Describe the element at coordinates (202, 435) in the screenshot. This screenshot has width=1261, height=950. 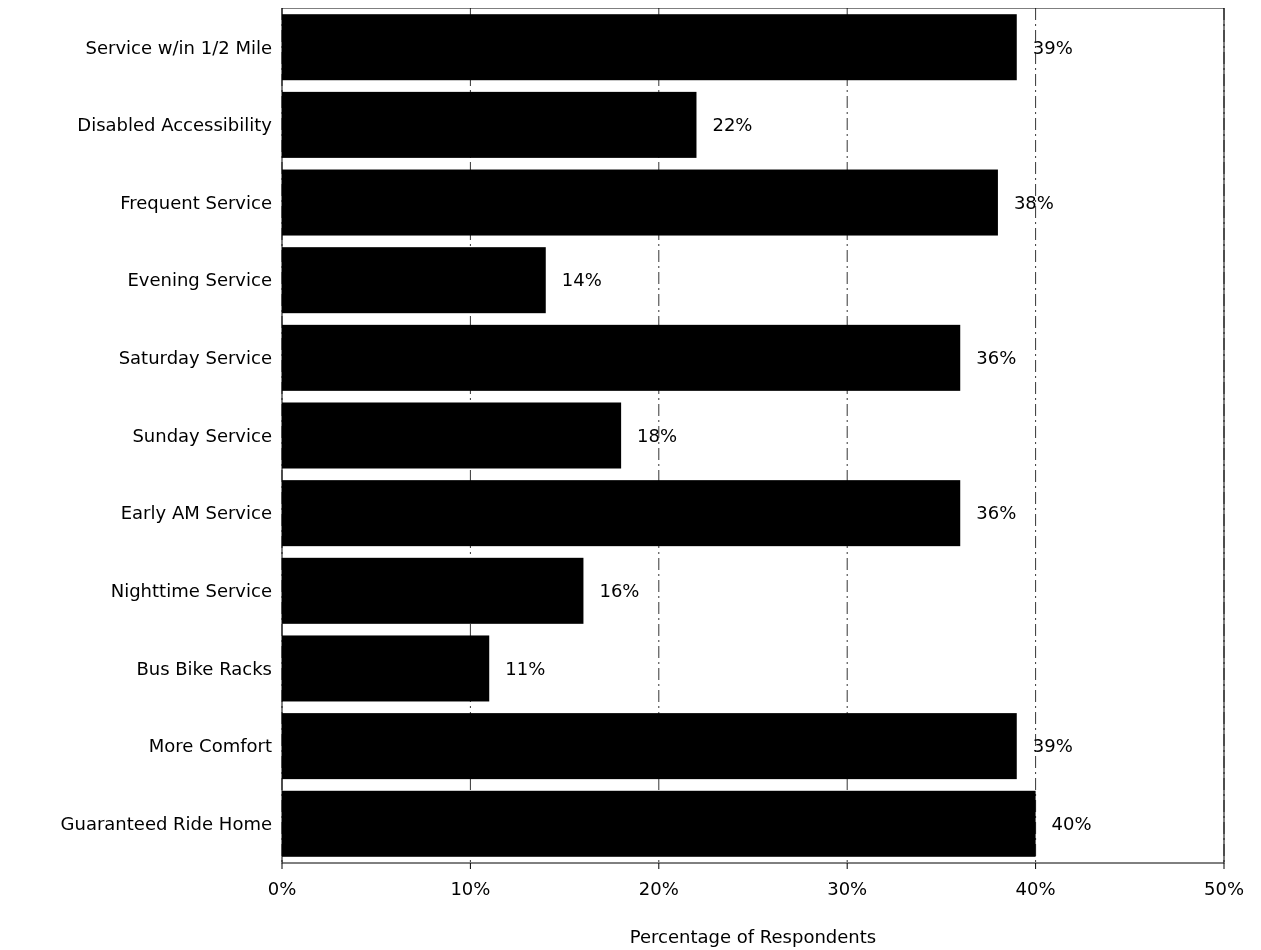
I see `y-tick-label: Sunday Service` at that location.